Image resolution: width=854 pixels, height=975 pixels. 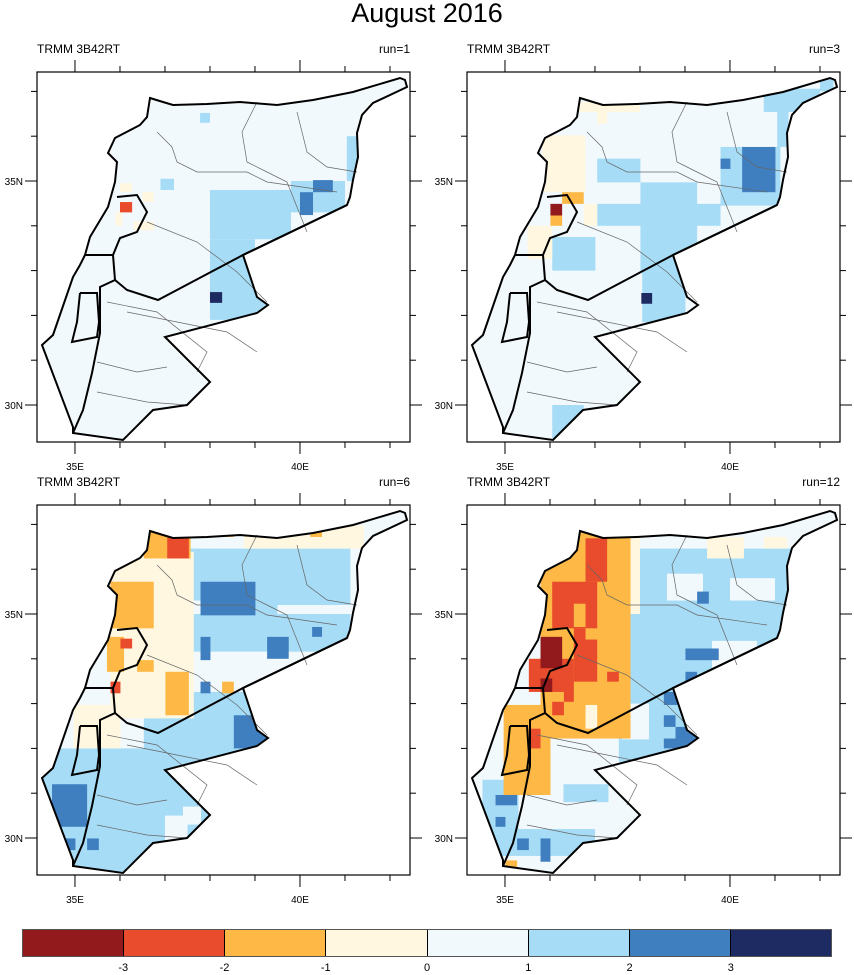 What do you see at coordinates (730, 968) in the screenshot?
I see `colorbar-tick-label: 3` at bounding box center [730, 968].